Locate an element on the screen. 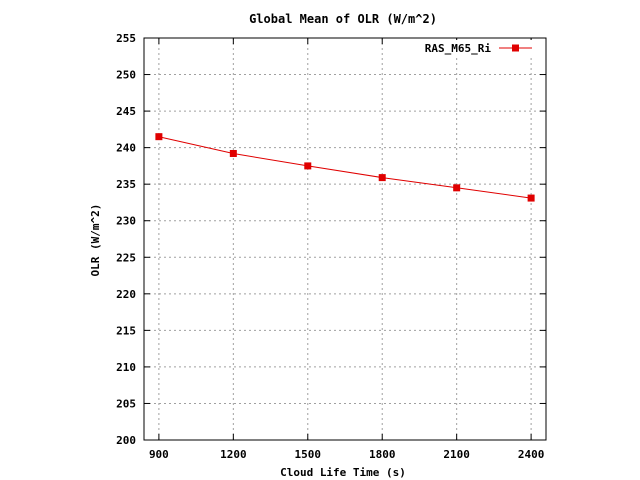  legend-background is located at coordinates (479, 48).